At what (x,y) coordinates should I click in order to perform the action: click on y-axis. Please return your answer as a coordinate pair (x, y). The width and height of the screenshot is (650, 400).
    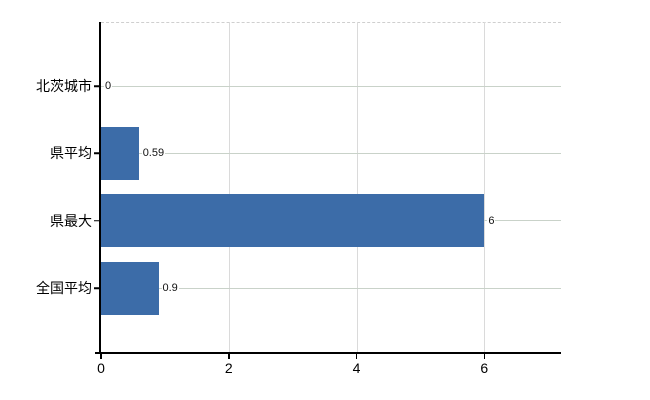
    Looking at the image, I should click on (100, 188).